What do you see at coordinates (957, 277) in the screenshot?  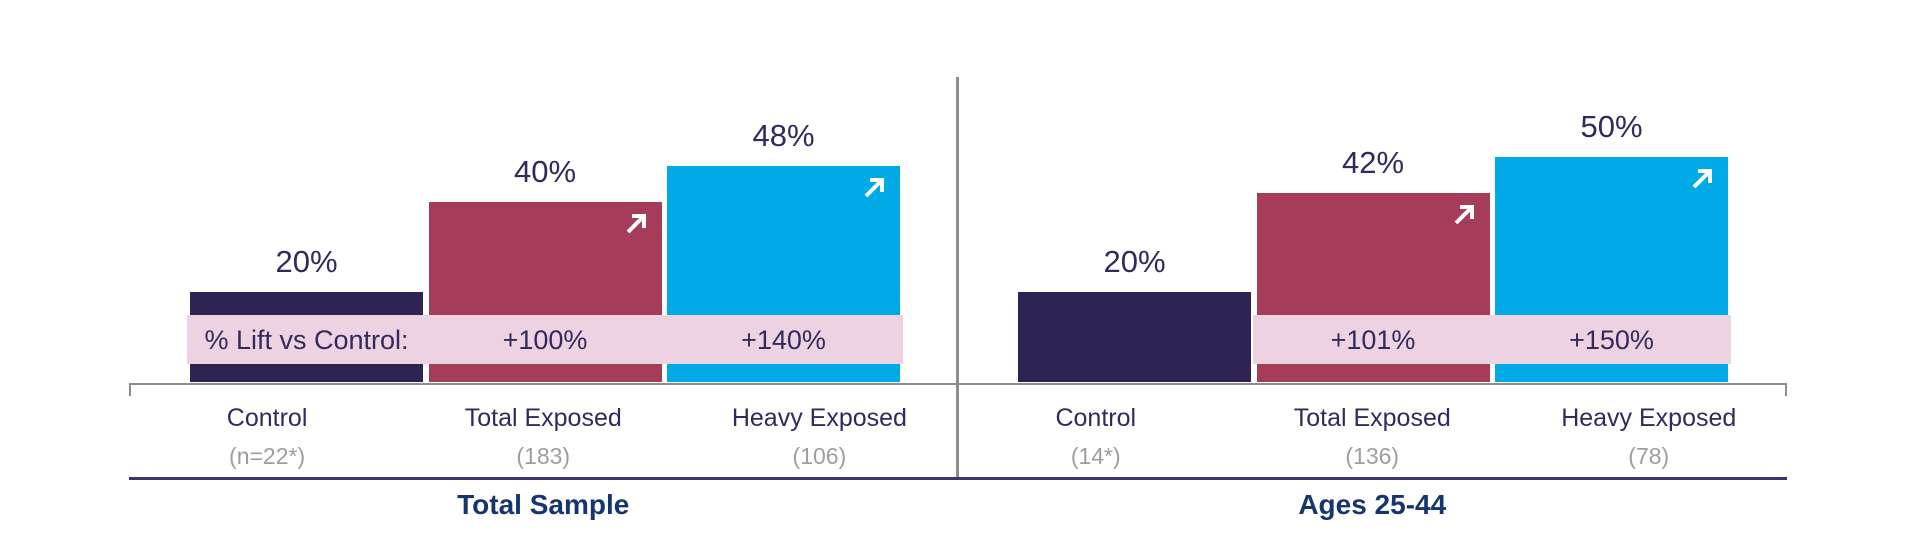 I see `panel-divider-line` at bounding box center [957, 277].